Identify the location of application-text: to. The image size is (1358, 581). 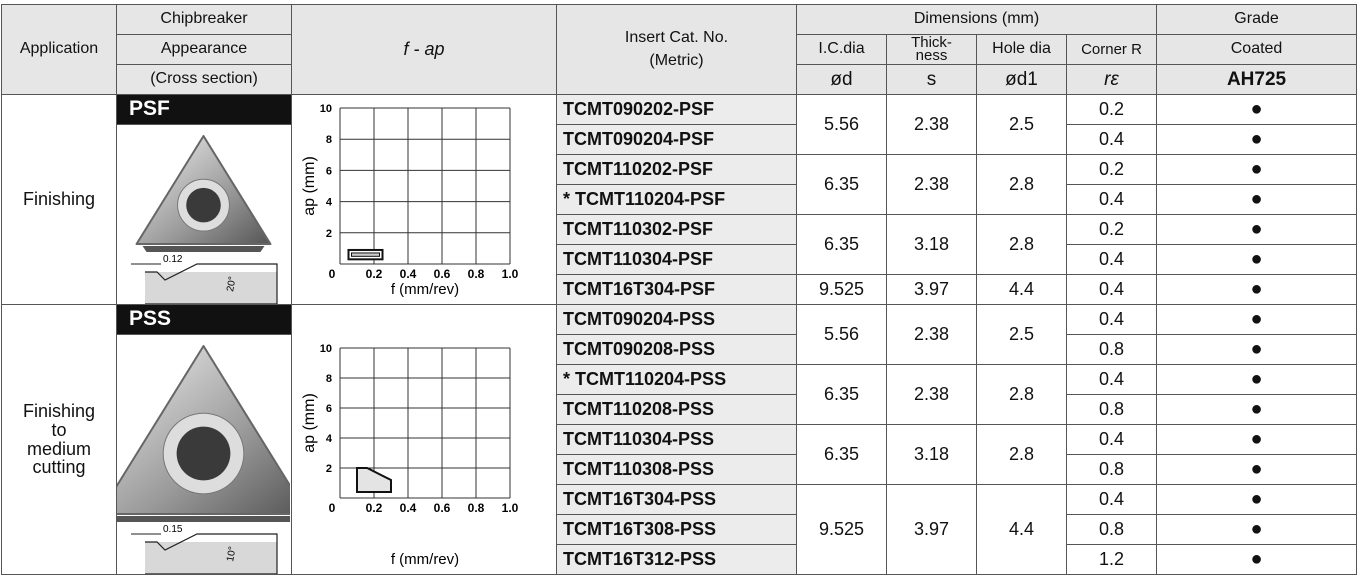
(59, 429).